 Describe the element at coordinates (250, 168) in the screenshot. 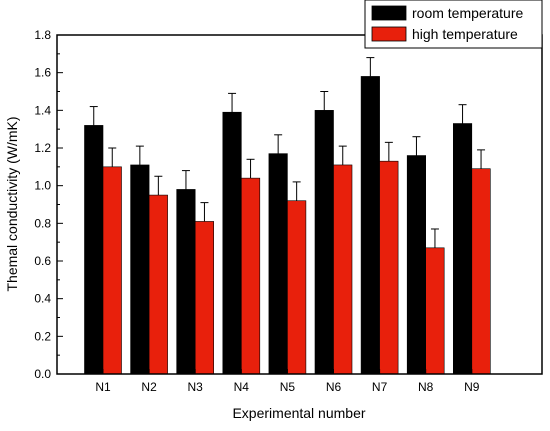

I see `error-bar-high-n4` at that location.